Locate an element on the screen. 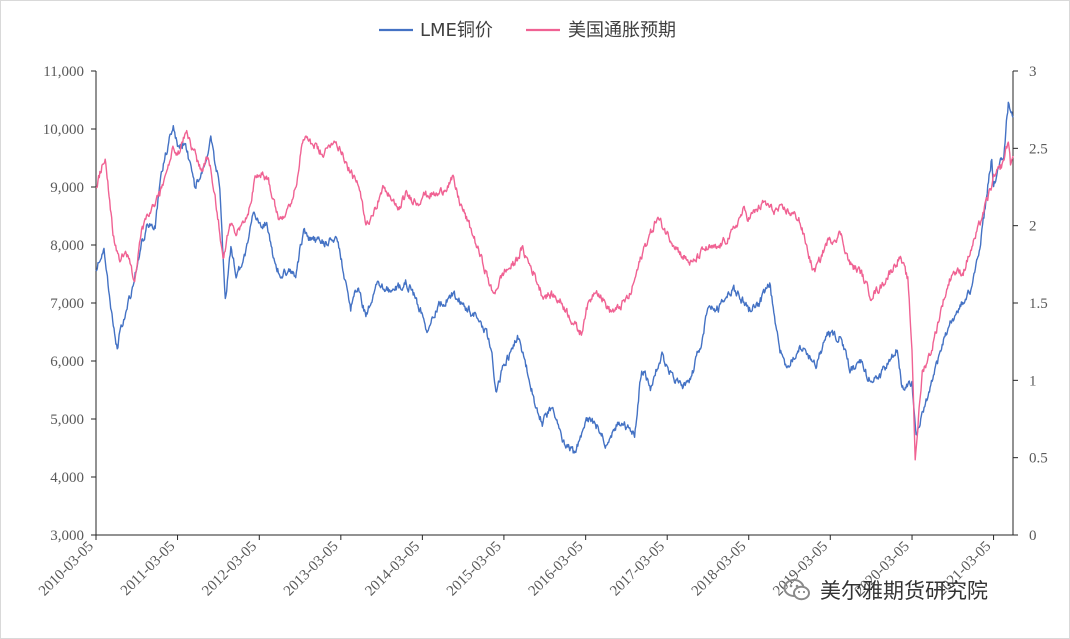 Image resolution: width=1070 pixels, height=639 pixels. y-right-tick-label: 1 is located at coordinates (1033, 381).